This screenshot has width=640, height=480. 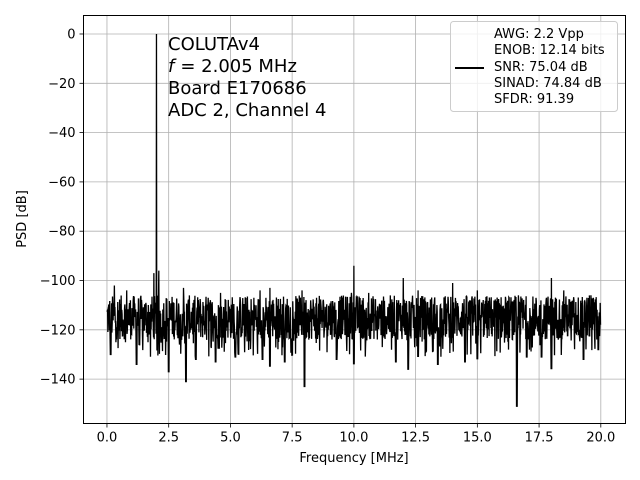 What do you see at coordinates (238, 66) in the screenshot?
I see `frequency-value: = 2.005 MHz` at bounding box center [238, 66].